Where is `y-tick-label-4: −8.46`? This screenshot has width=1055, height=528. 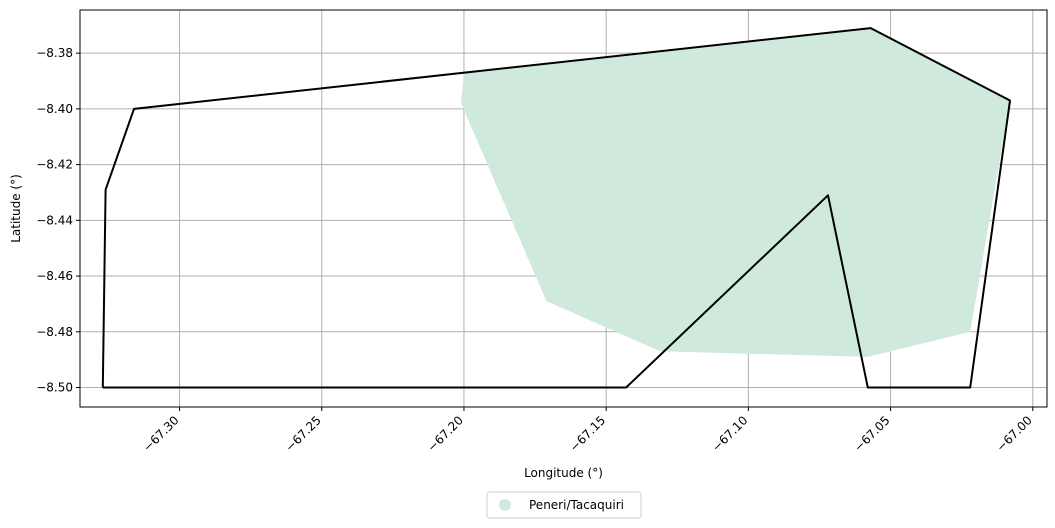 y-tick-label-4: −8.46 is located at coordinates (54, 276).